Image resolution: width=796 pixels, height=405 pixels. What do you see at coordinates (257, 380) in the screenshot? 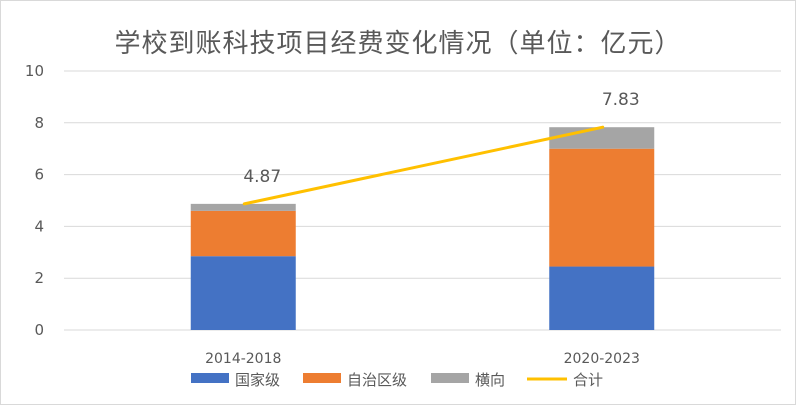
I see `legend-label: 国家级` at bounding box center [257, 380].